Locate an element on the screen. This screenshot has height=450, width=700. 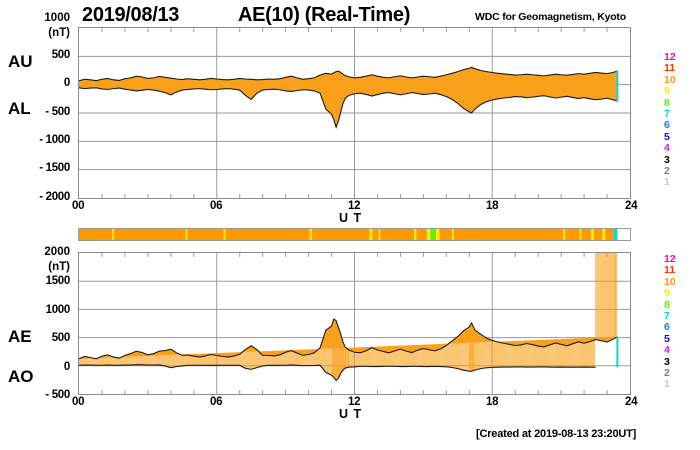
bottom-xtick-00: 00 is located at coordinates (78, 402).